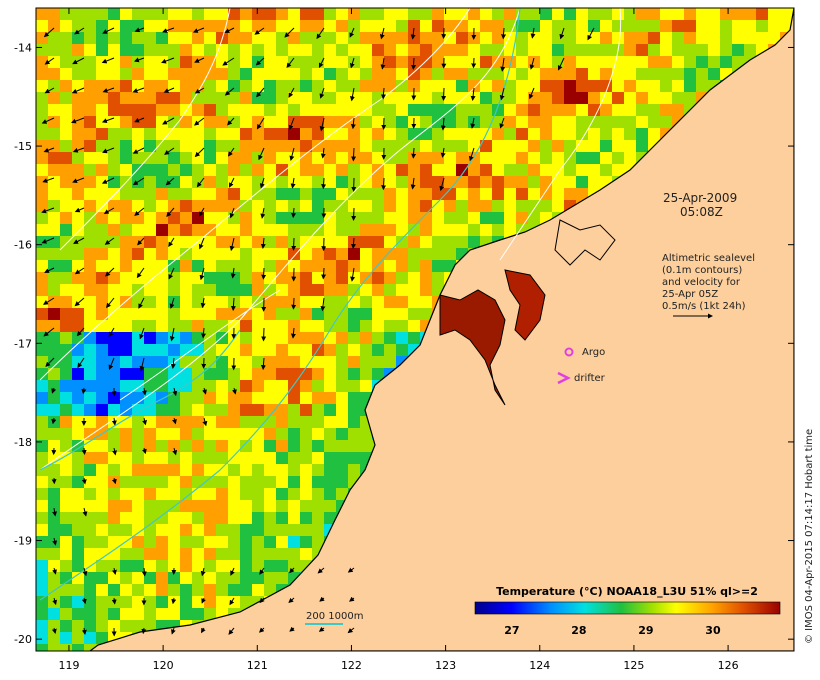  What do you see at coordinates (593, 352) in the screenshot?
I see `argo-label: Argo` at bounding box center [593, 352].